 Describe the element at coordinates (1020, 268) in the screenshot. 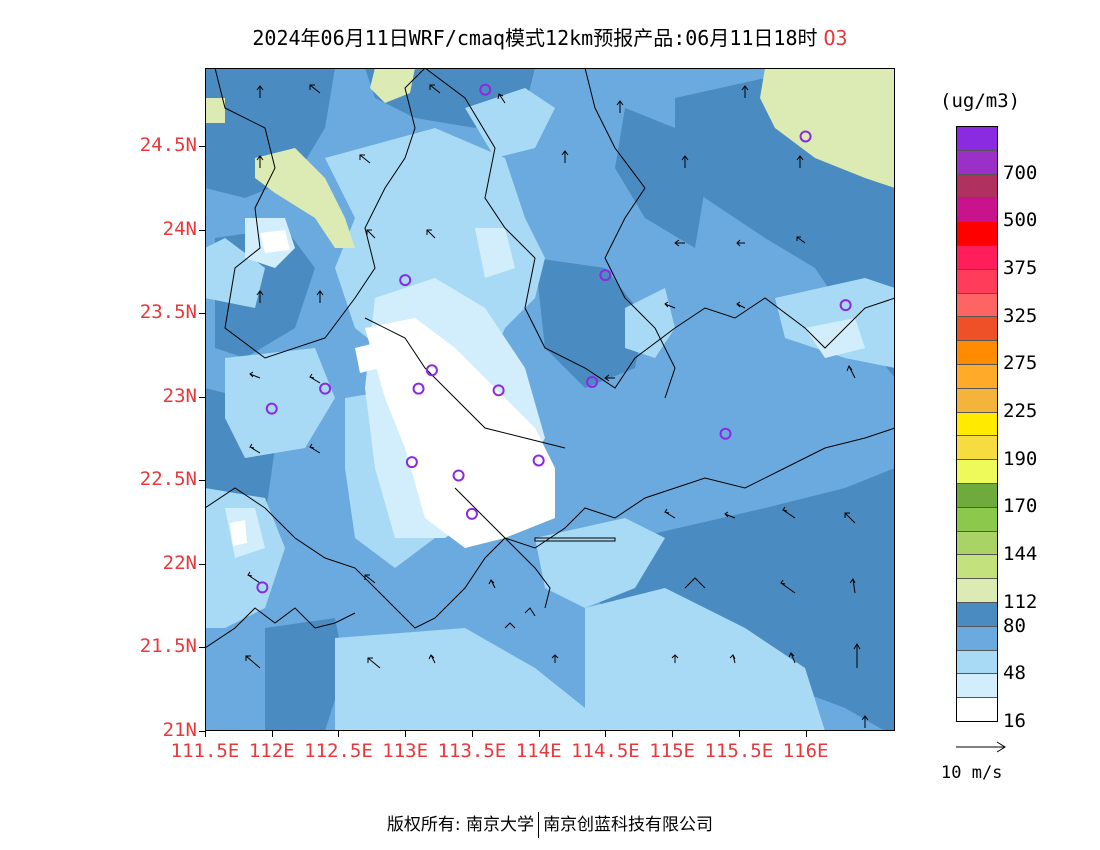

I see `colorbar-tick-label: 375` at that location.